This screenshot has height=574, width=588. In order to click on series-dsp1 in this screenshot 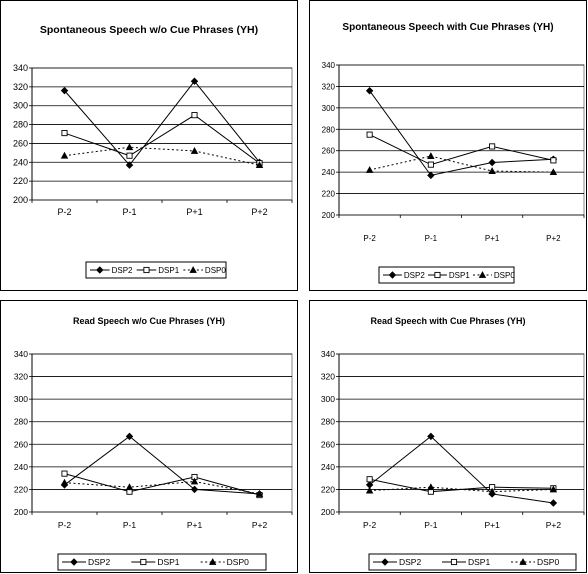, I will do `click(461, 149)`.